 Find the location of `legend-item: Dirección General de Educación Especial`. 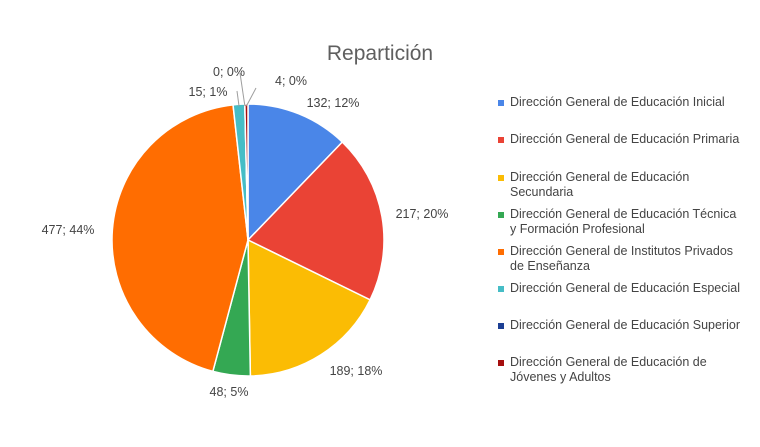

legend-item: Dirección General de Educación Especial is located at coordinates (625, 288).